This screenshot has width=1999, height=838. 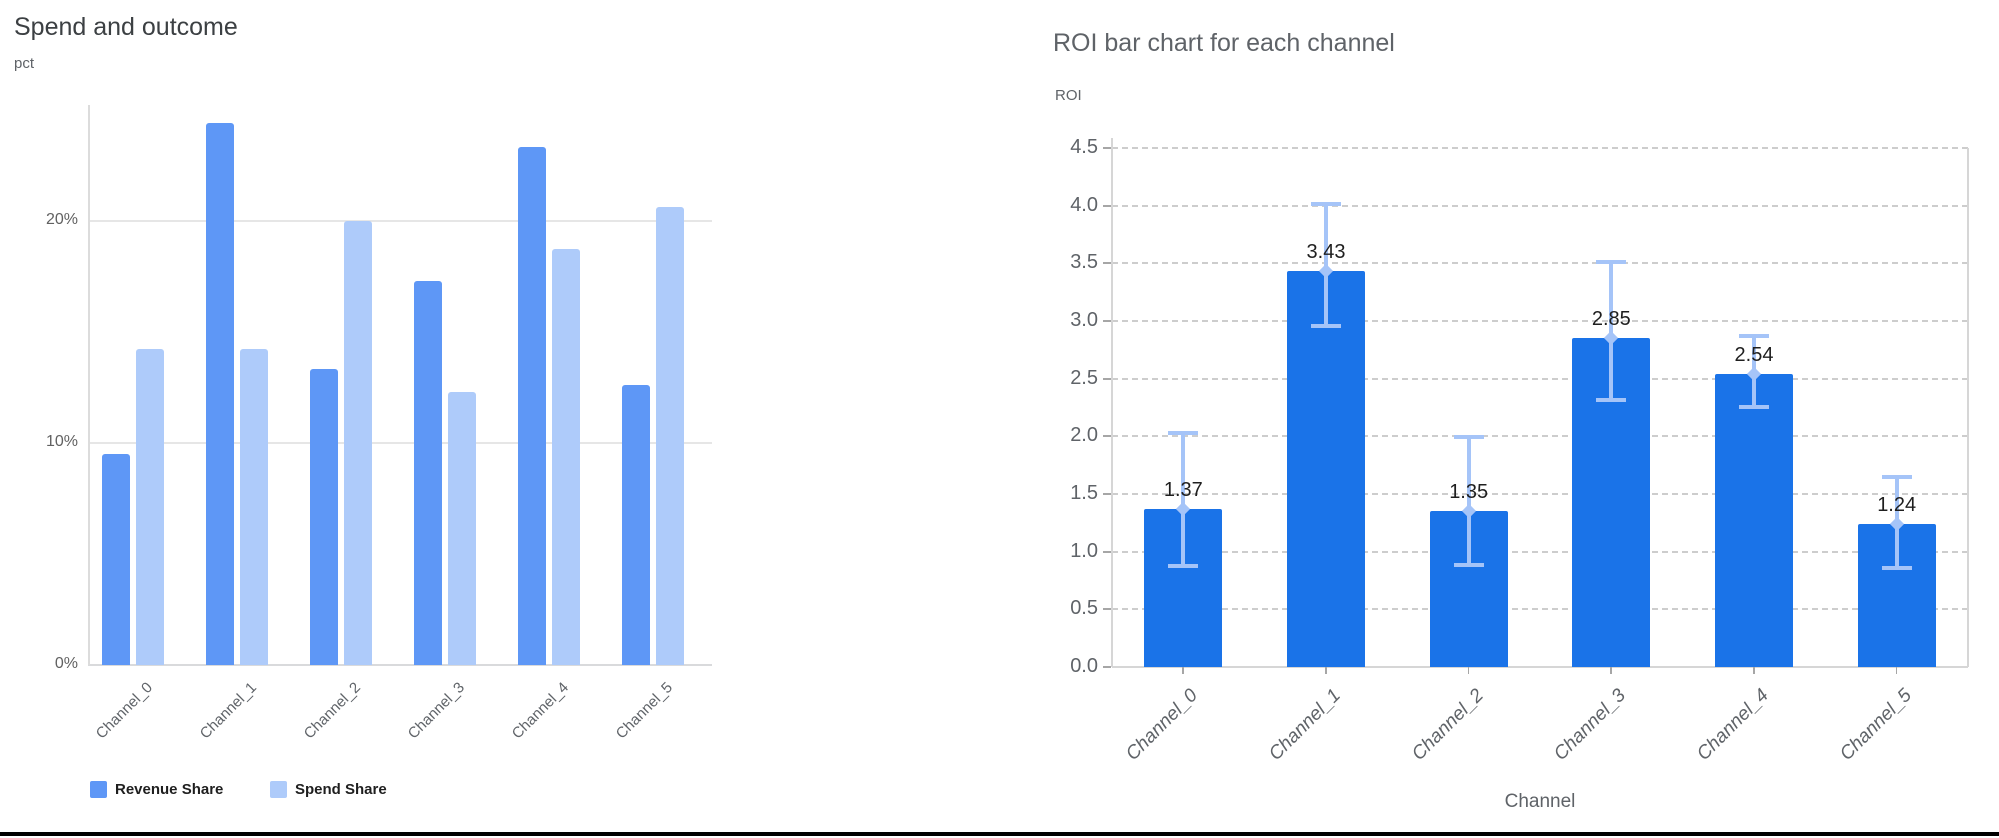 What do you see at coordinates (1084, 435) in the screenshot?
I see `y-tick-label: 2.0` at bounding box center [1084, 435].